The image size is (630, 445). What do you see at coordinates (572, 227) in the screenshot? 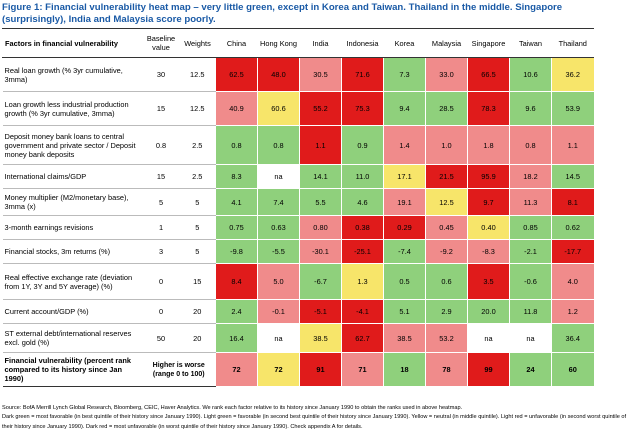
I see `heat-cell: 0.62` at bounding box center [572, 227].